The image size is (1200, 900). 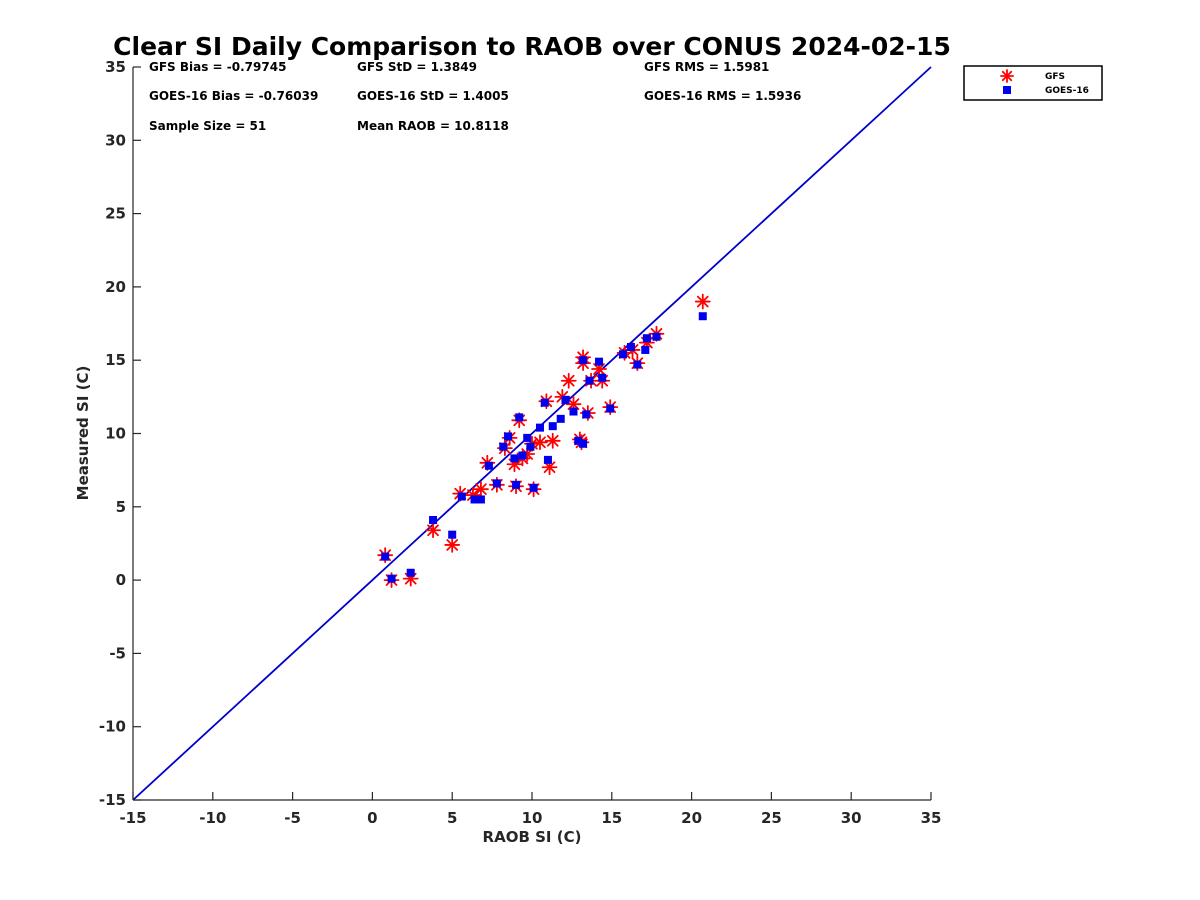 I want to click on y-axis-label: Measured SI (C), so click(x=83, y=433).